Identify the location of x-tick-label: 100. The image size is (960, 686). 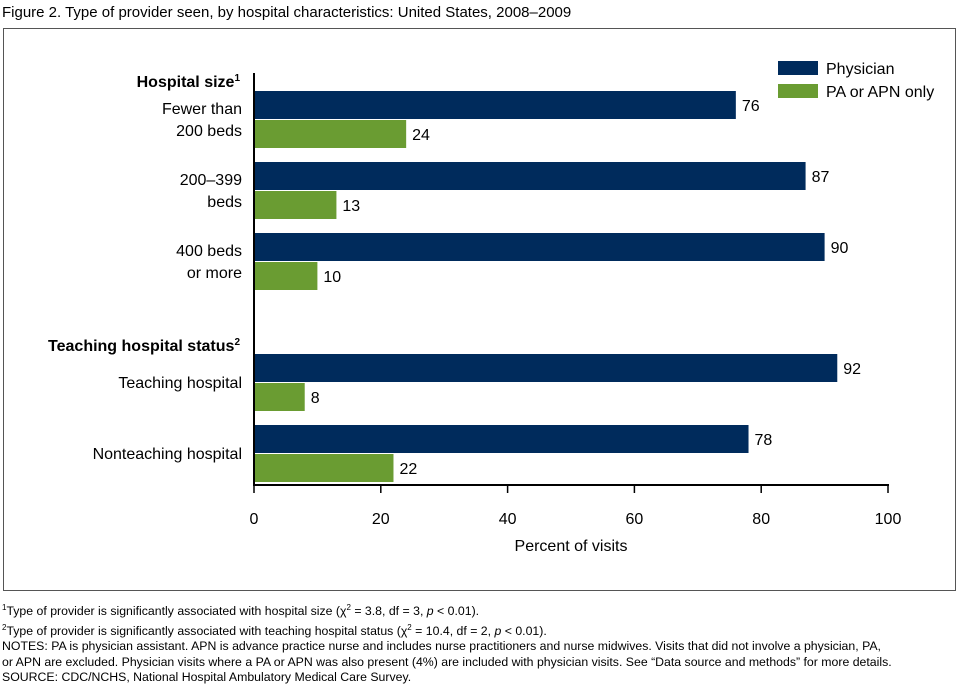
(888, 519).